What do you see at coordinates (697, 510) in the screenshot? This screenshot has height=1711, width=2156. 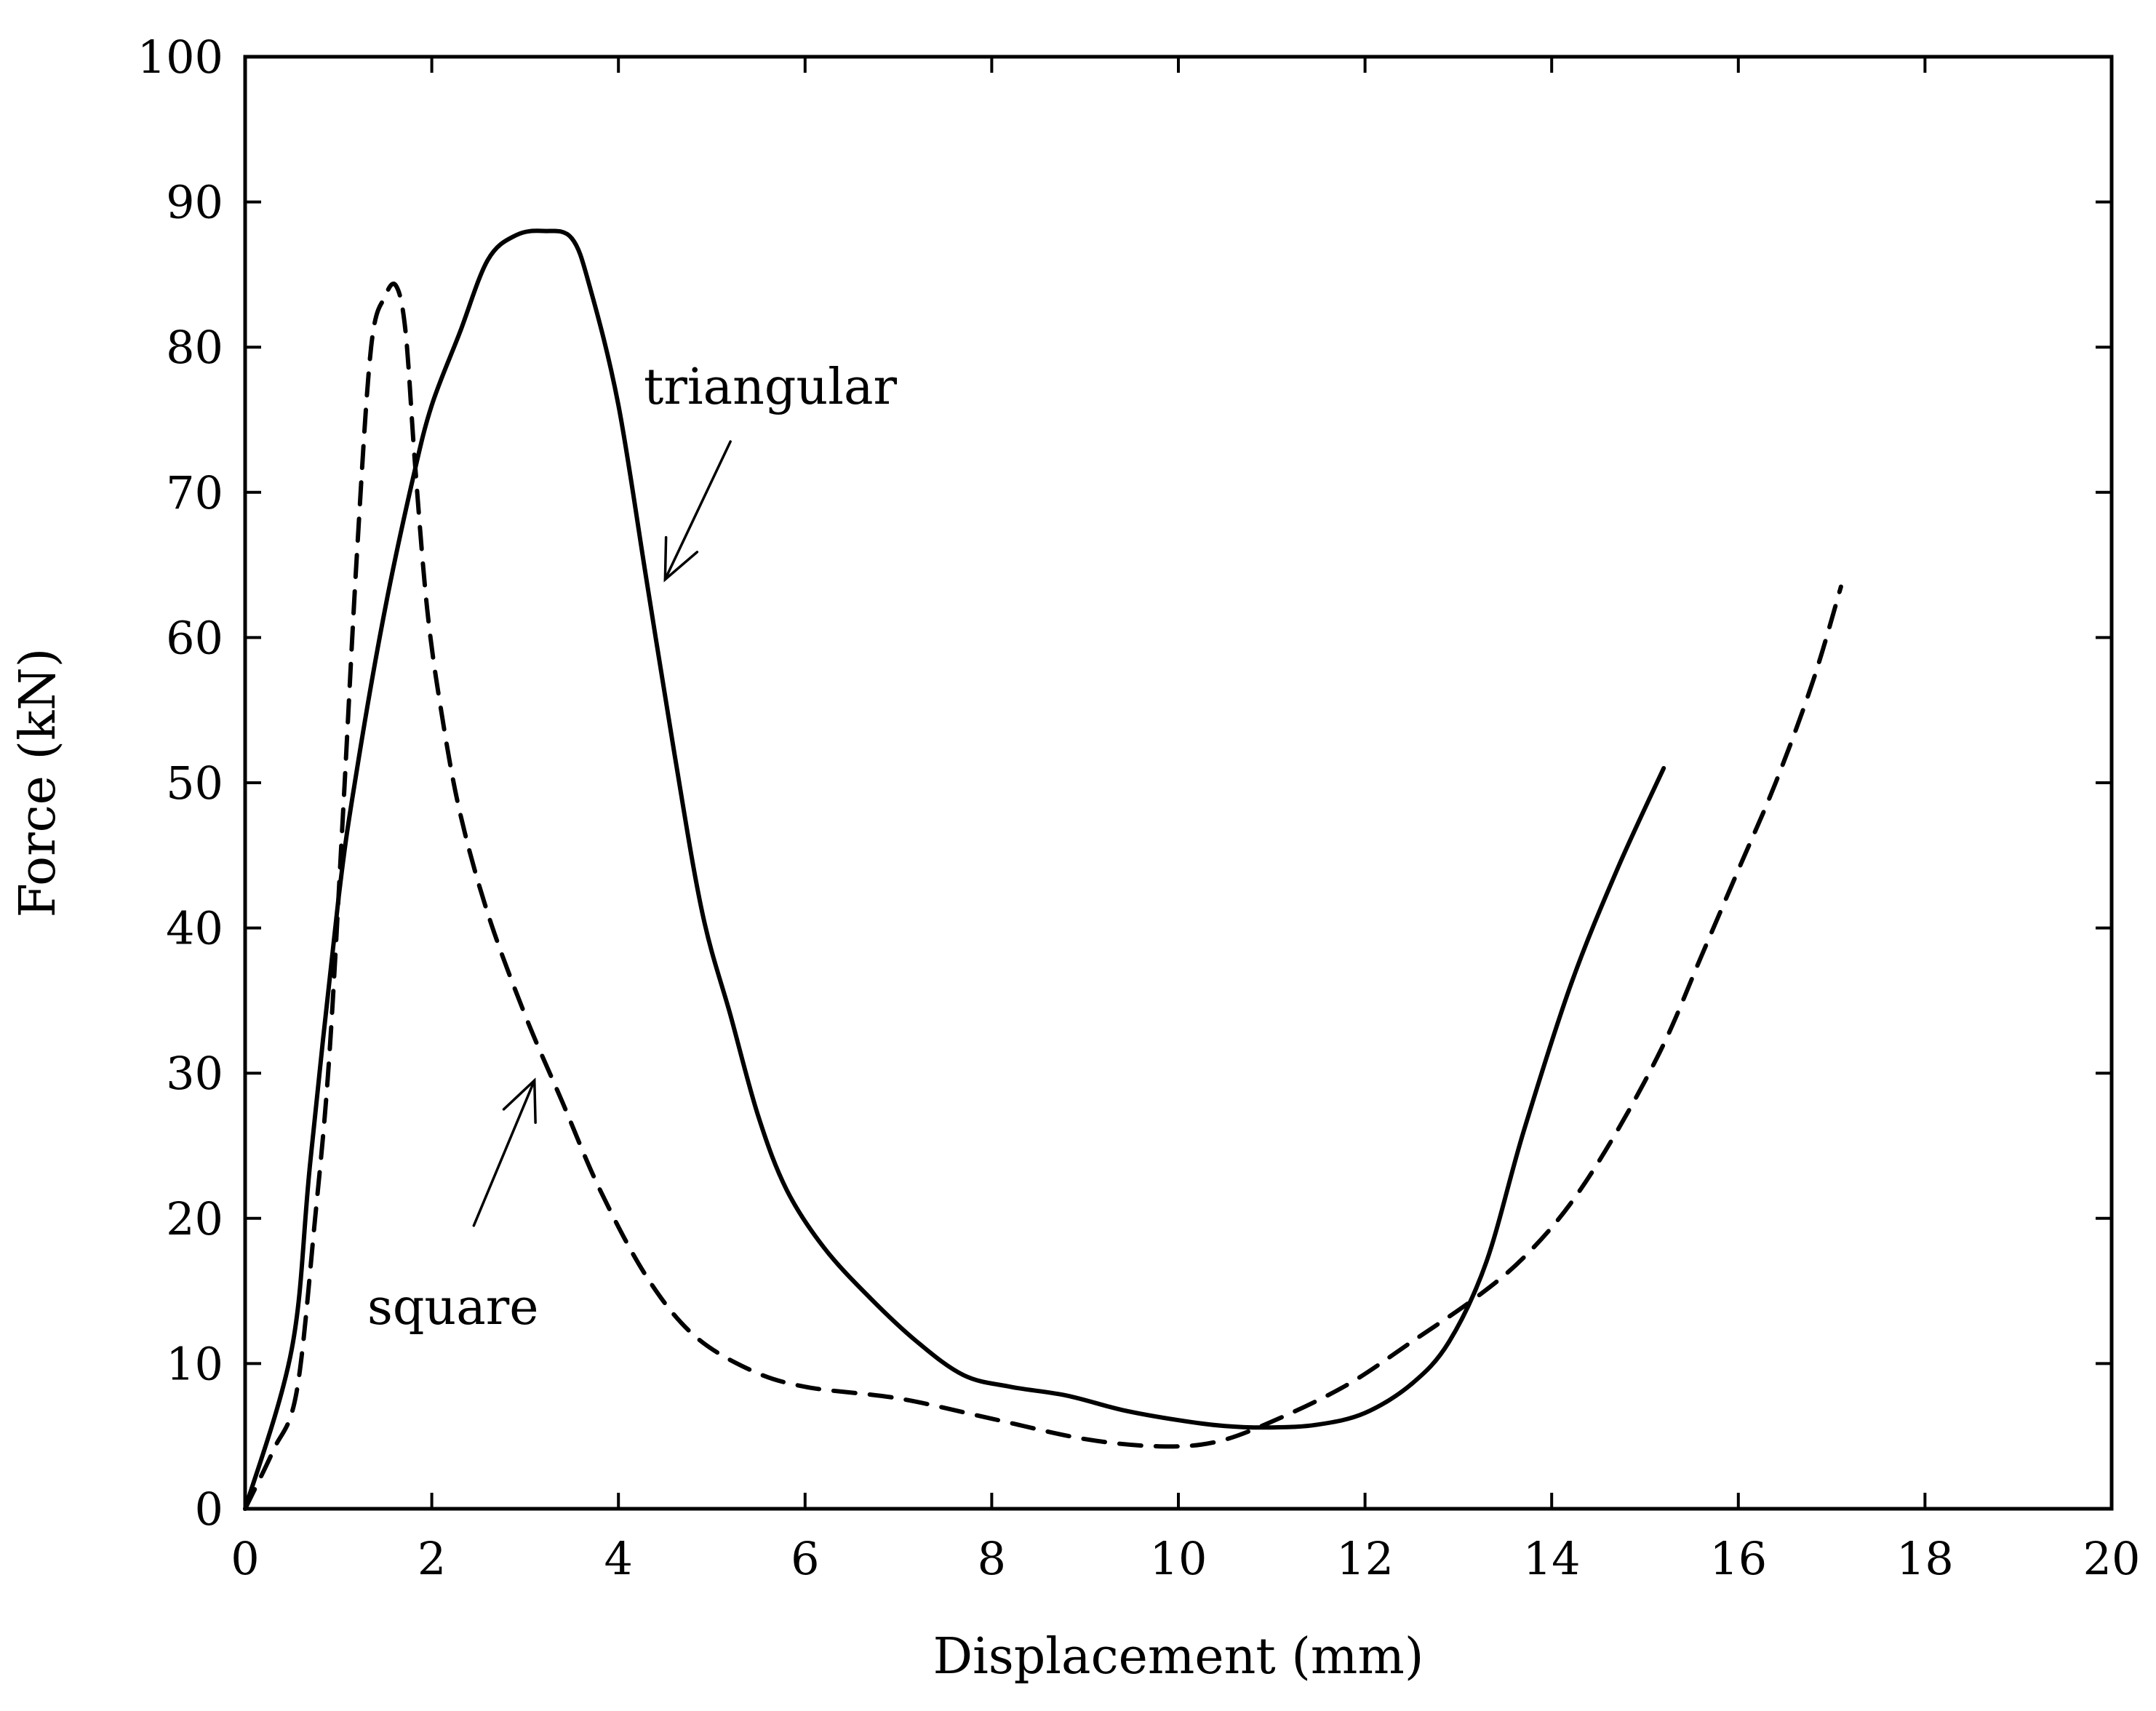 I see `annotation-arrow-triangular` at bounding box center [697, 510].